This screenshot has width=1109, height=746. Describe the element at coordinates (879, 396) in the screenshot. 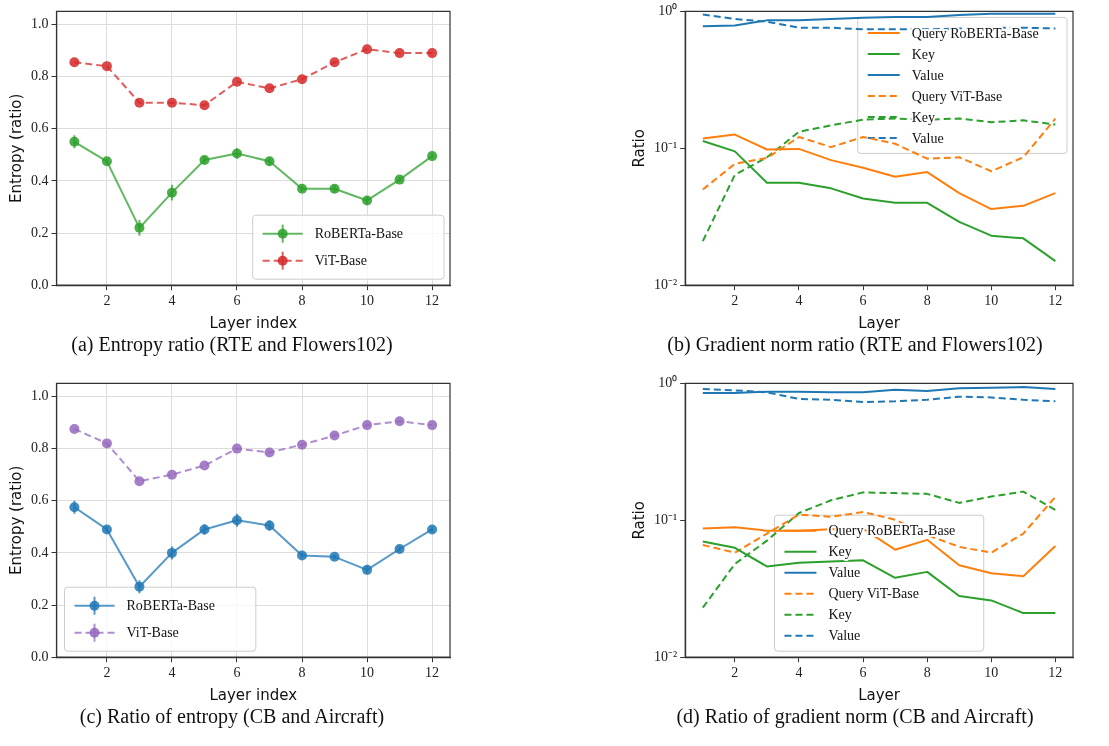

I see `line-series` at that location.